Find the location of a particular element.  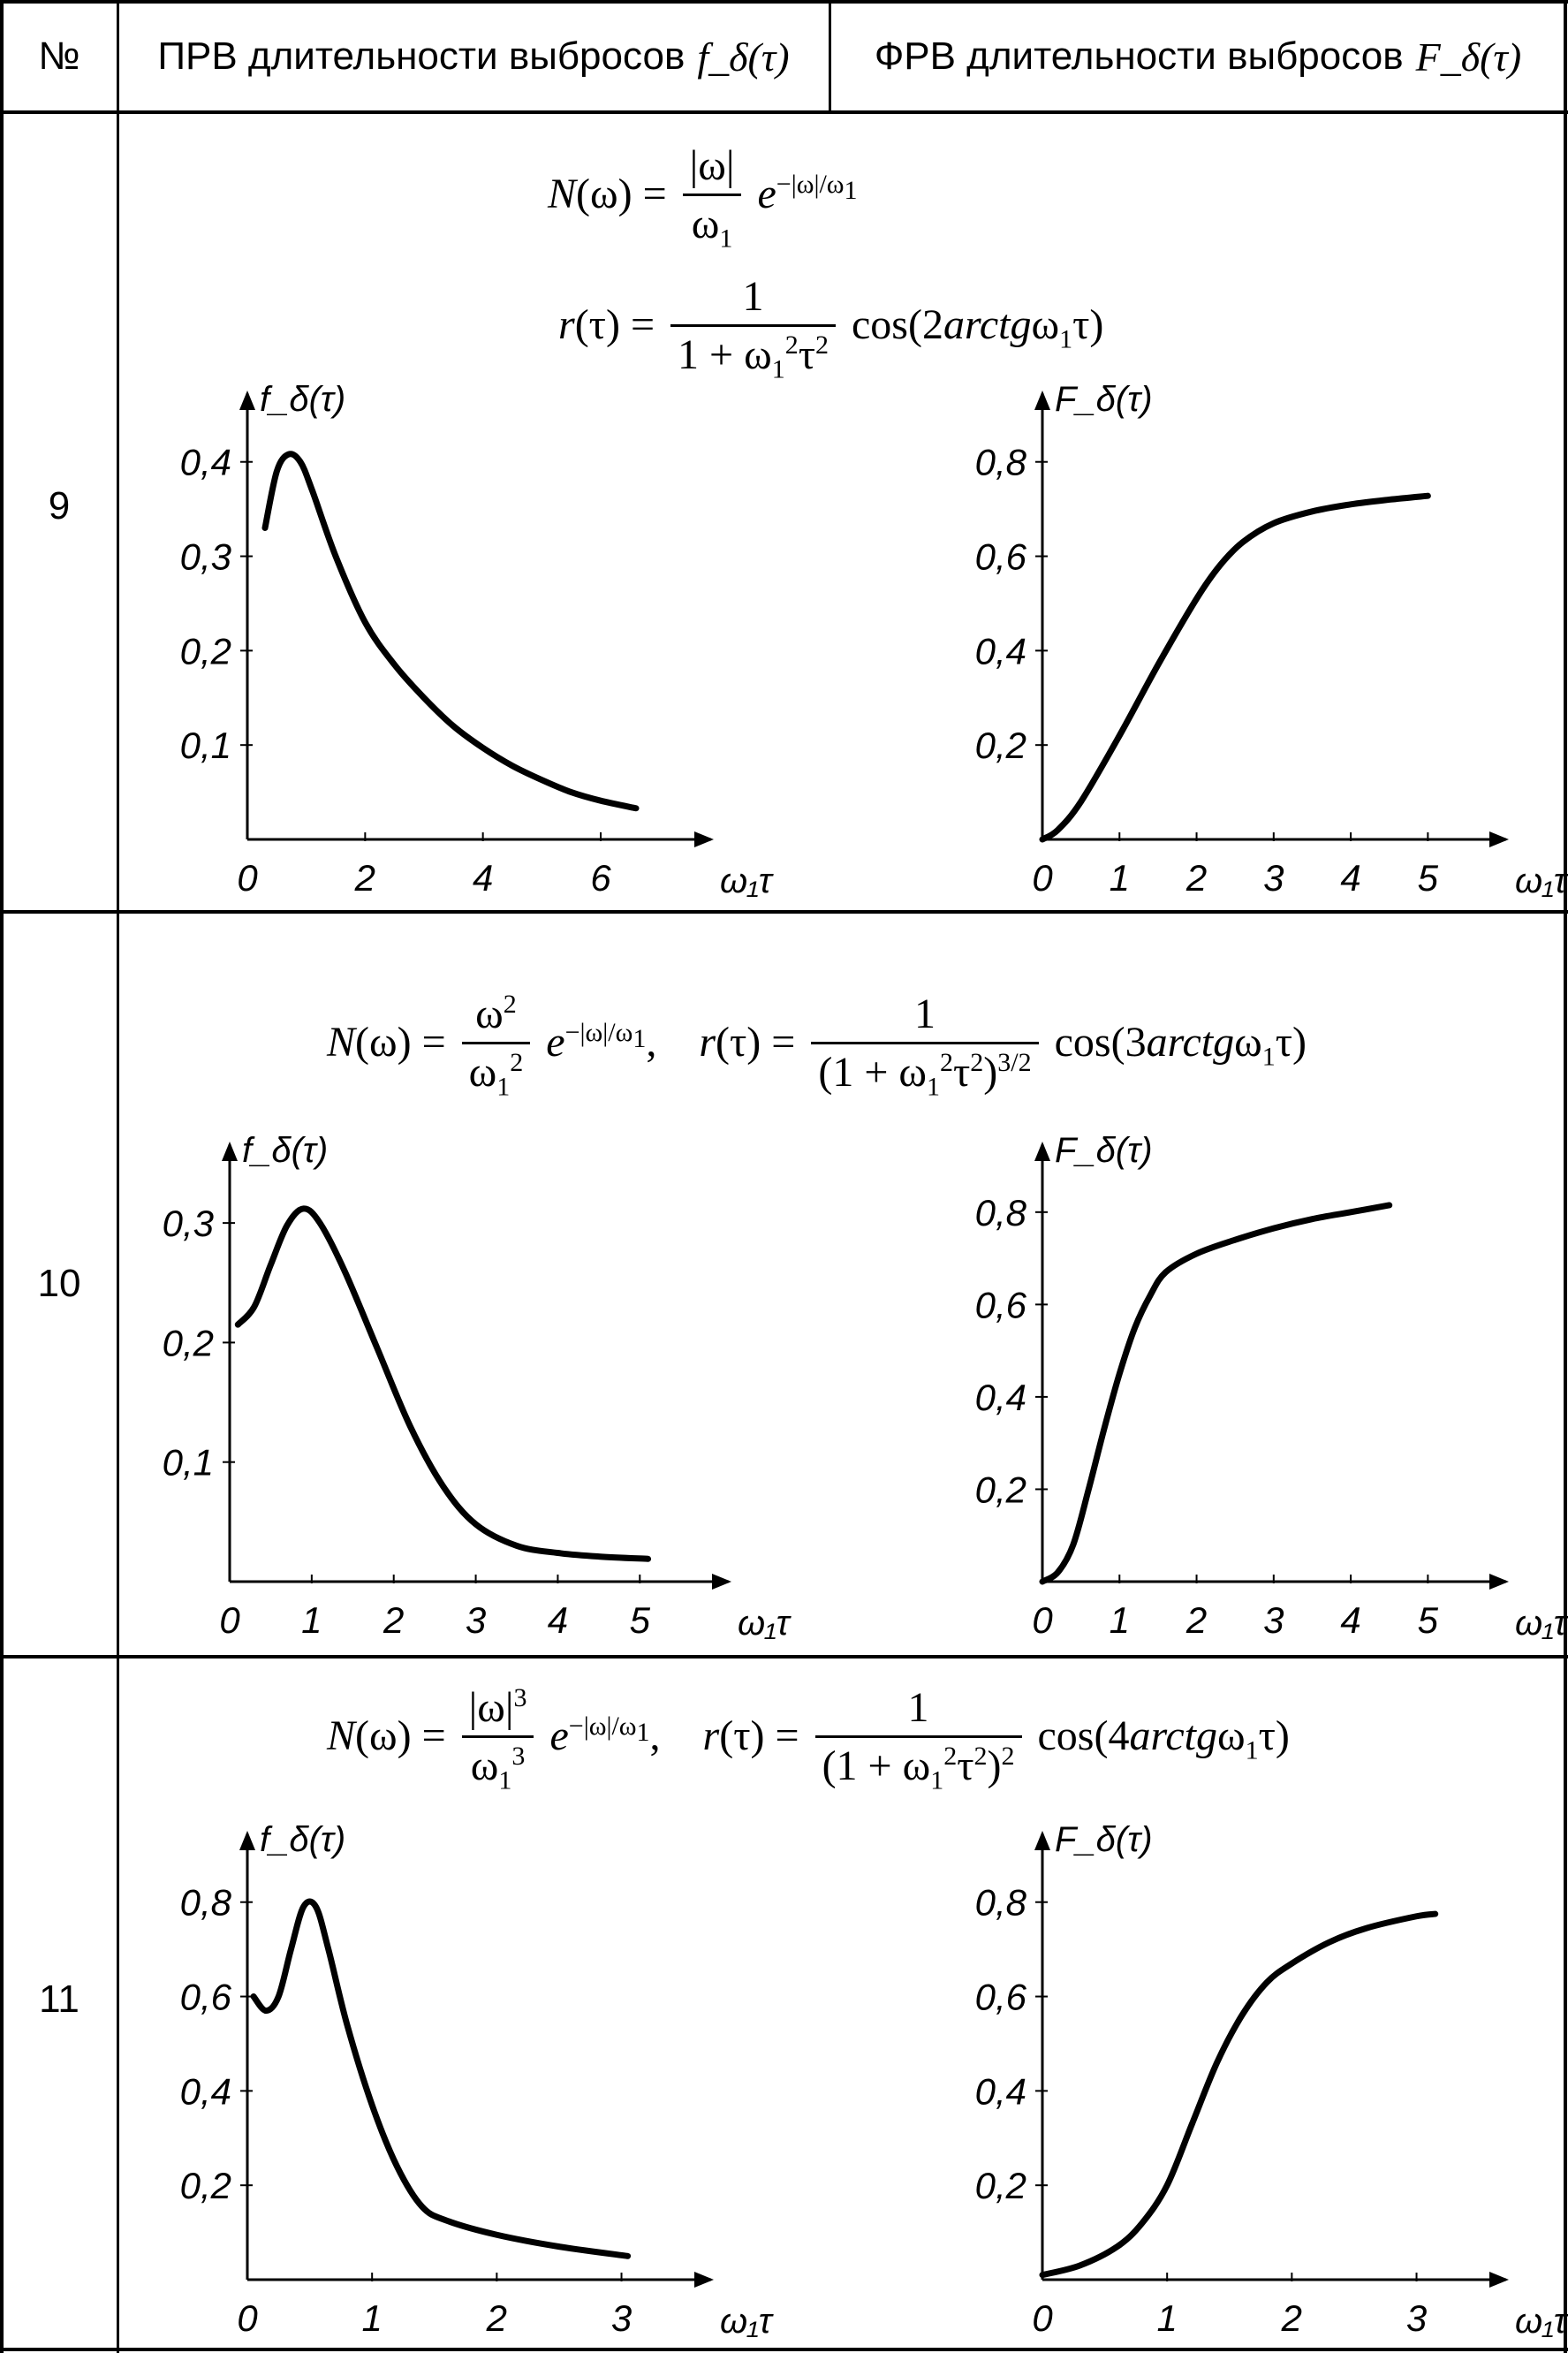

header-pdf-symbol: f_δ(τ) is located at coordinates (743, 57).